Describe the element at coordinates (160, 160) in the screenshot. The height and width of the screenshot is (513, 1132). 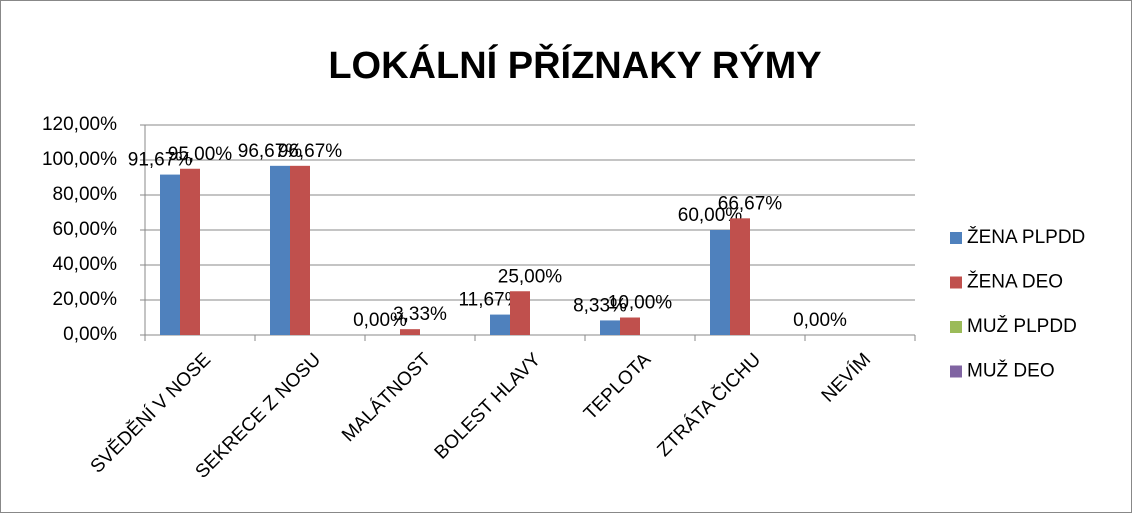
I see `data-label: 91,67%` at that location.